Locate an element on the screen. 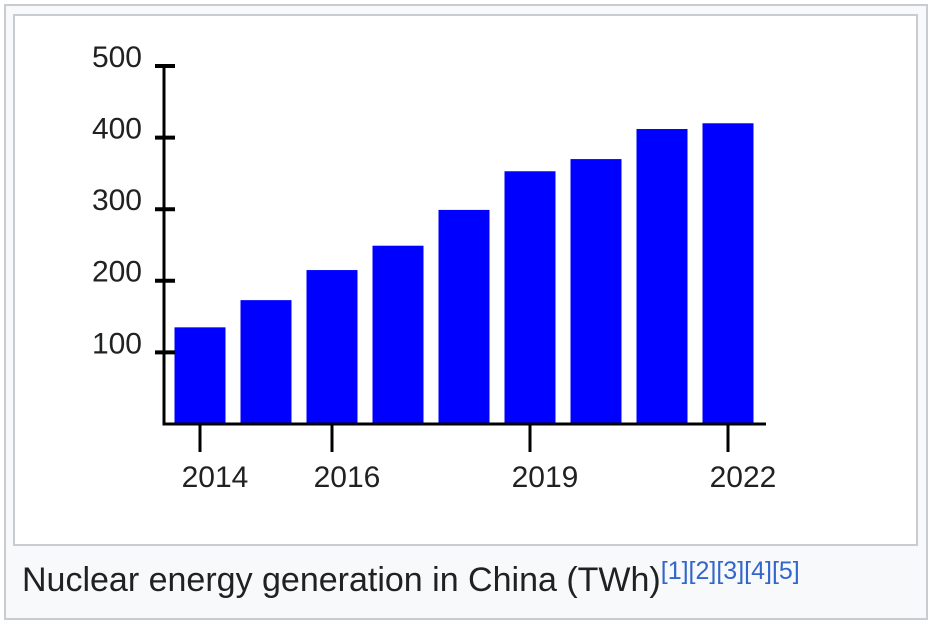 The height and width of the screenshot is (624, 930). y-tick-label: 100 is located at coordinates (117, 343).